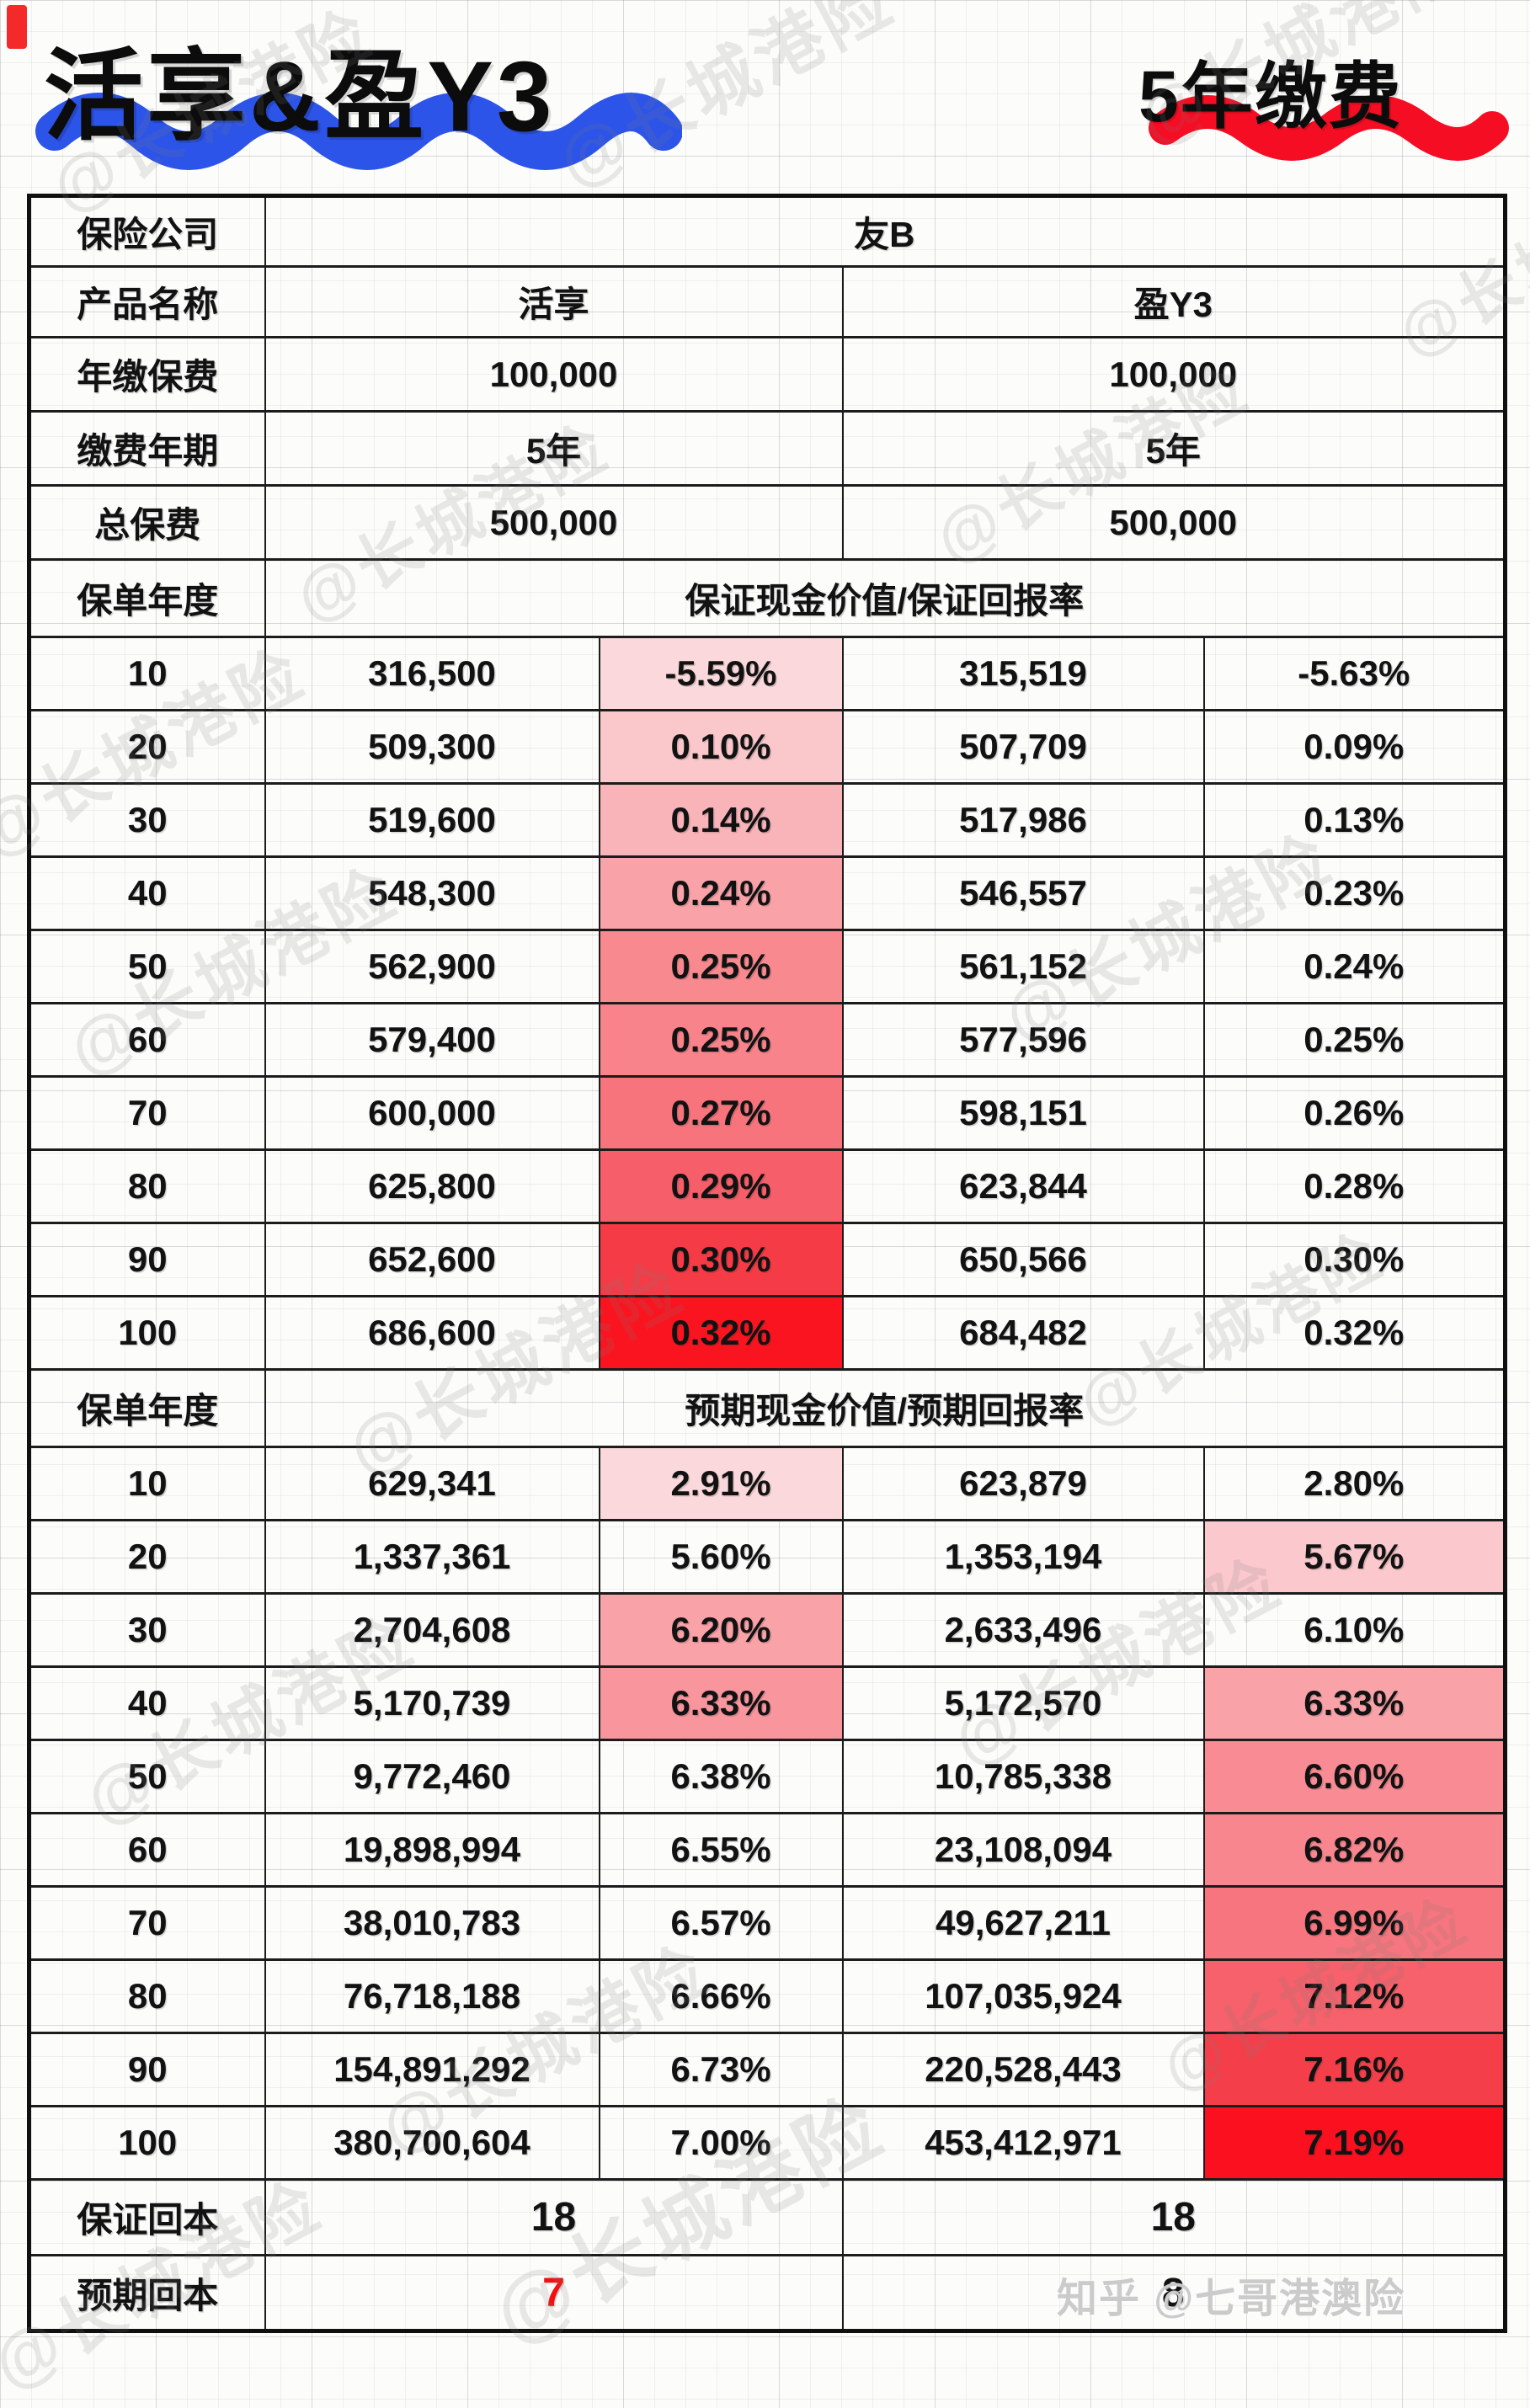  I want to click on cell-yingy3-value: 2,633,496, so click(1023, 1630).